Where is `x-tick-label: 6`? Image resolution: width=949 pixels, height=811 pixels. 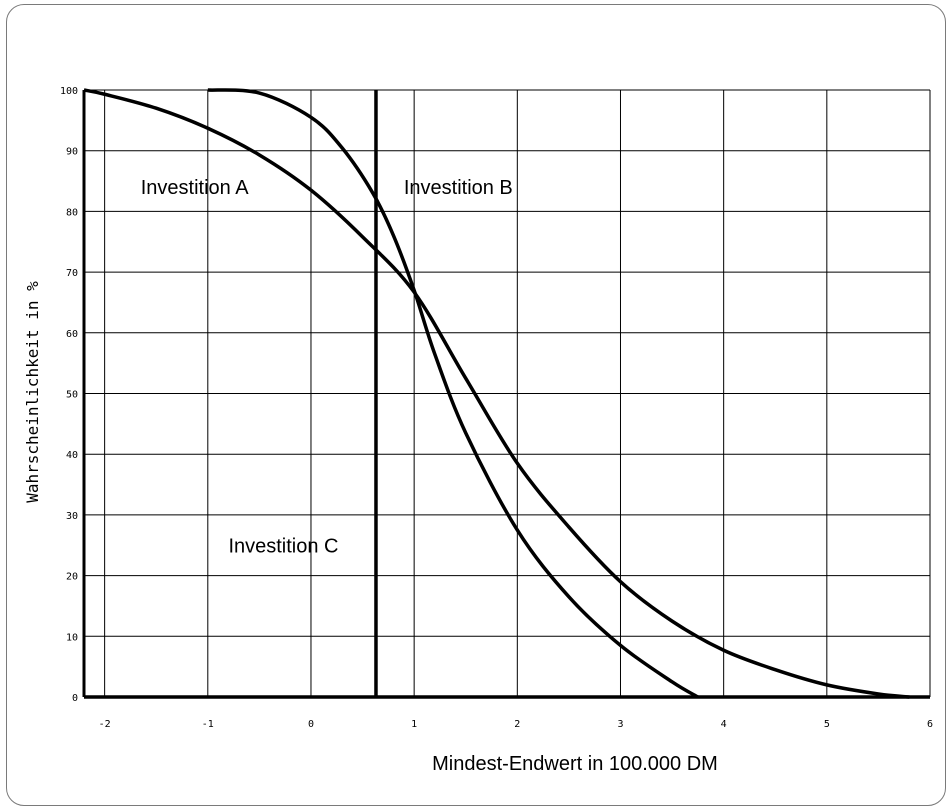
x-tick-label: 6 is located at coordinates (930, 724).